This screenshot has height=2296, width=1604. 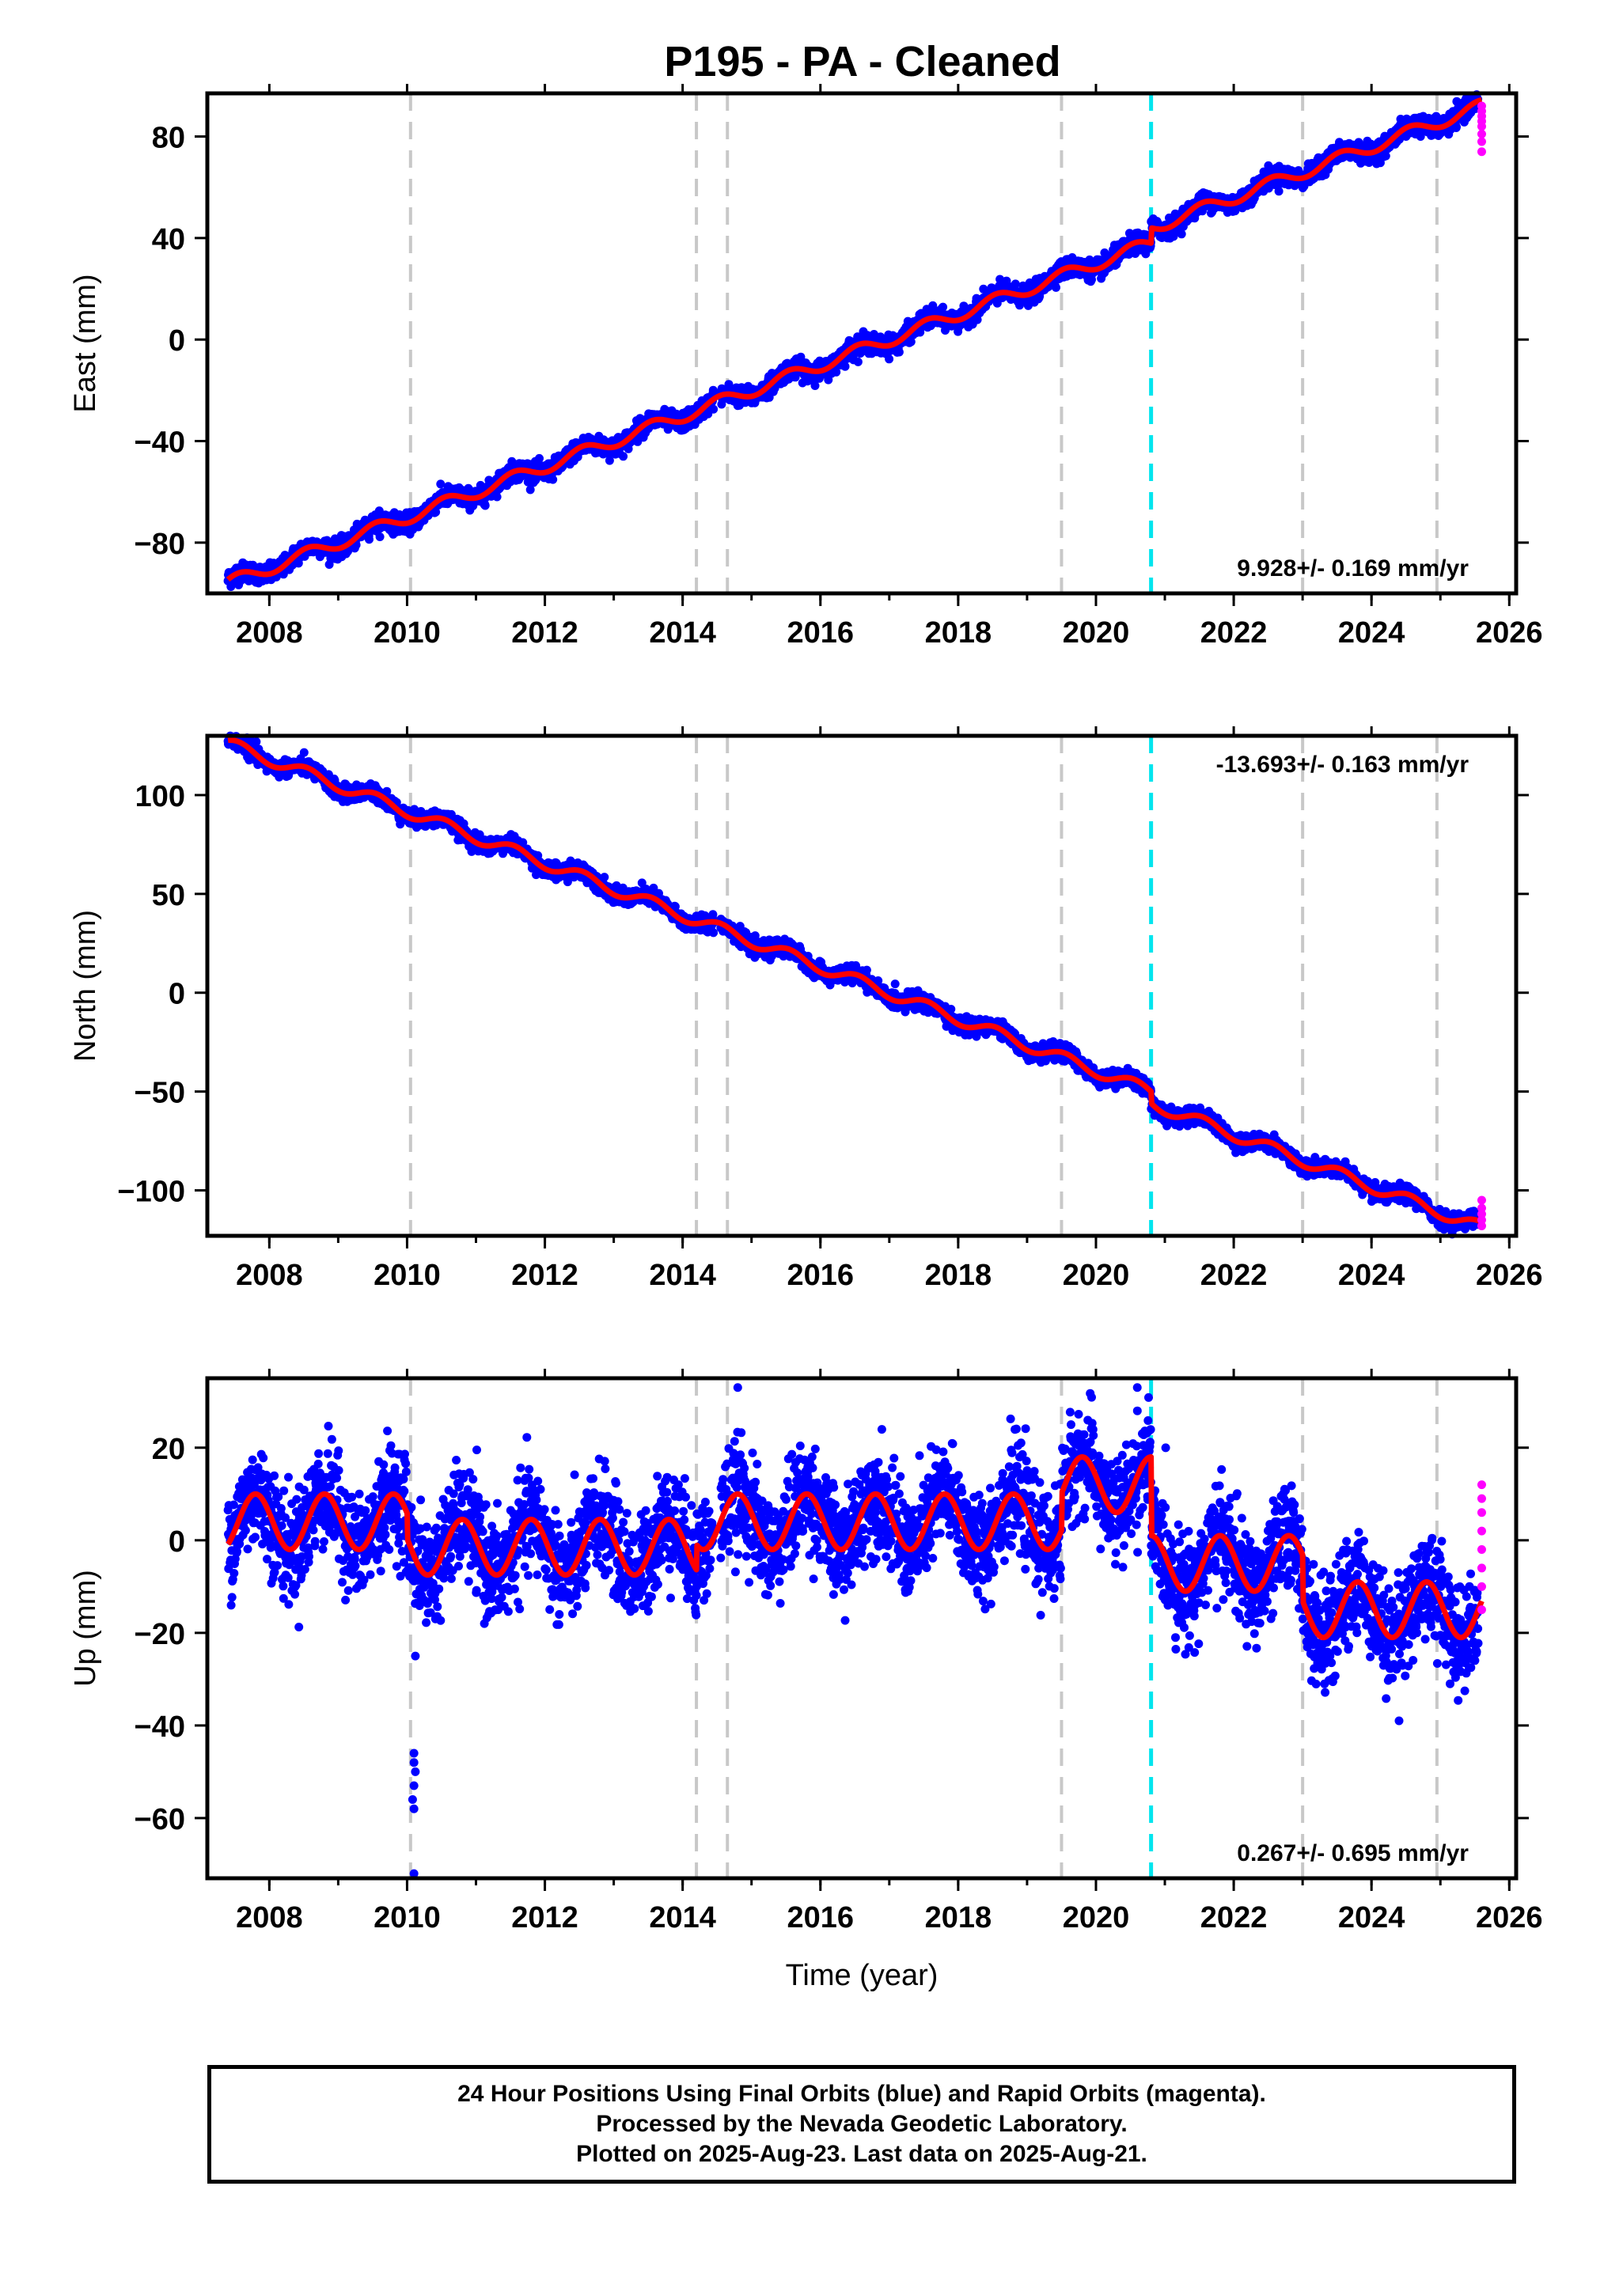 I want to click on x-tick-label: 2008, so click(x=269, y=633).